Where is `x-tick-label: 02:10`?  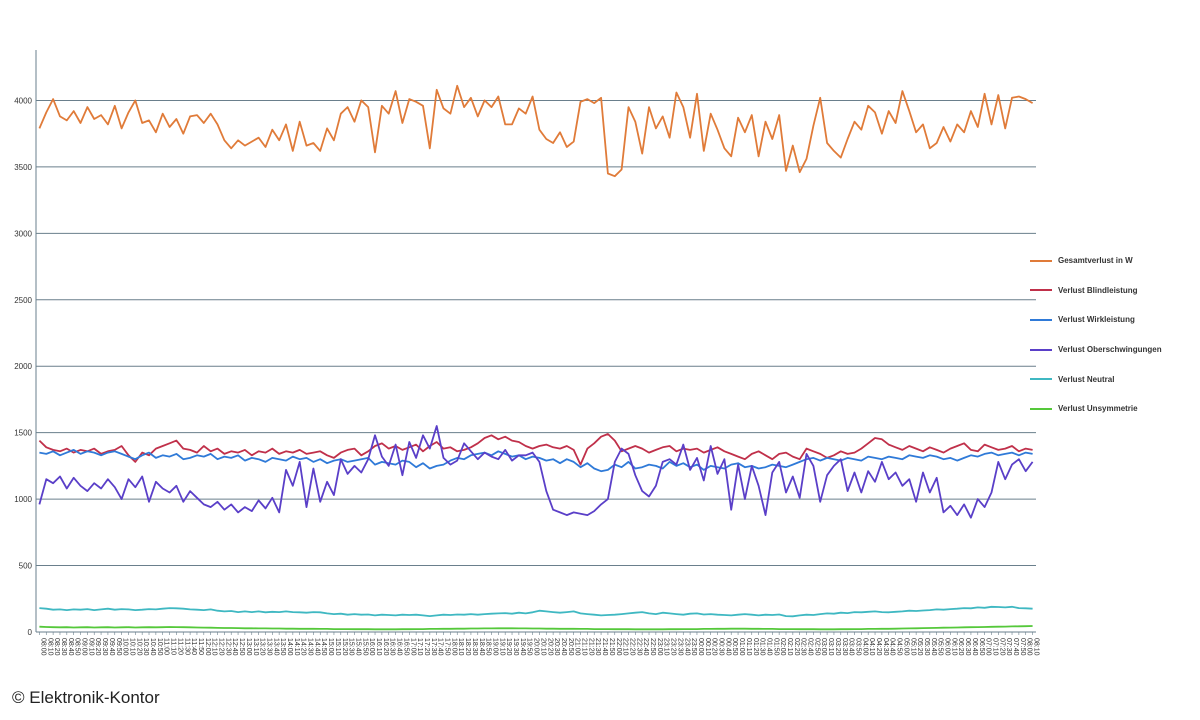 x-tick-label: 02:10 is located at coordinates (789, 647).